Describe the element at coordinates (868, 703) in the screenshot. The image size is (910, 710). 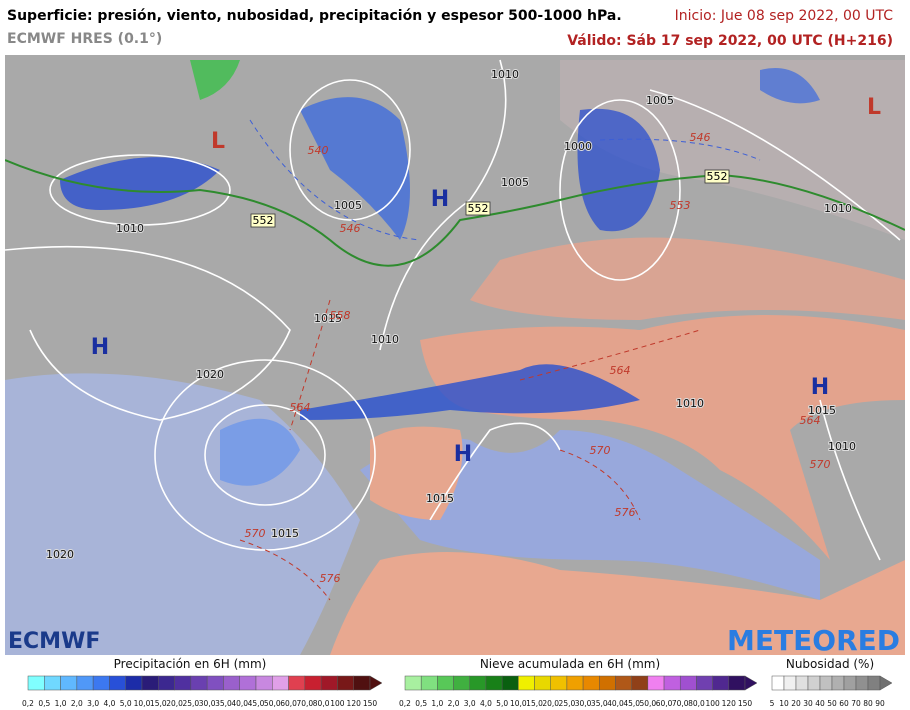
I see `legend-tick: 80` at that location.